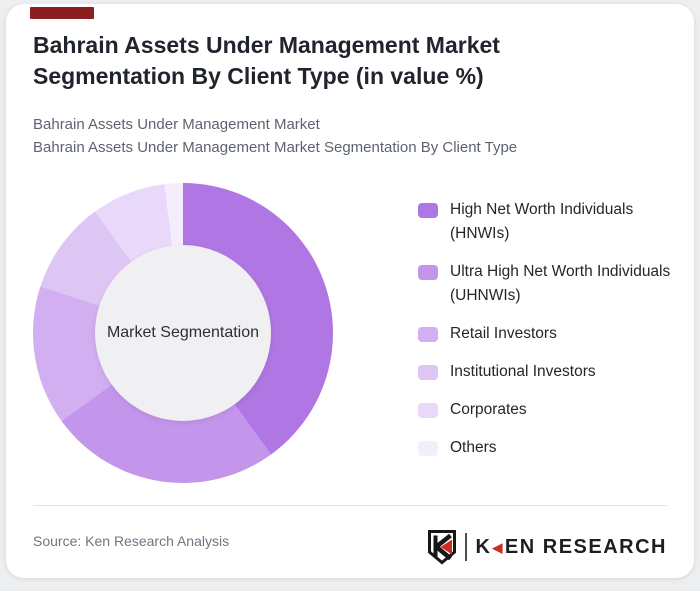  What do you see at coordinates (446, 547) in the screenshot?
I see `red-arrow-icon` at bounding box center [446, 547].